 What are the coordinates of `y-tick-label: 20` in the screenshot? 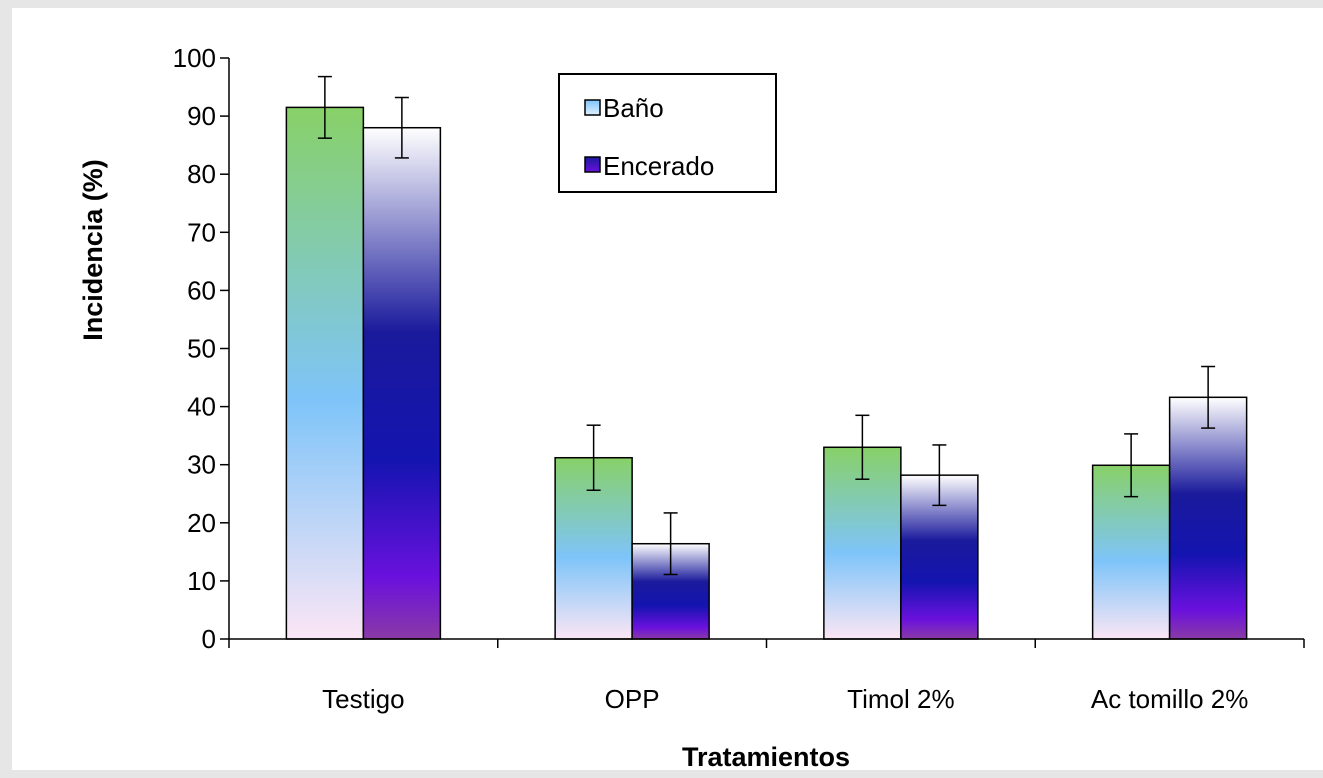 It's located at (201, 523).